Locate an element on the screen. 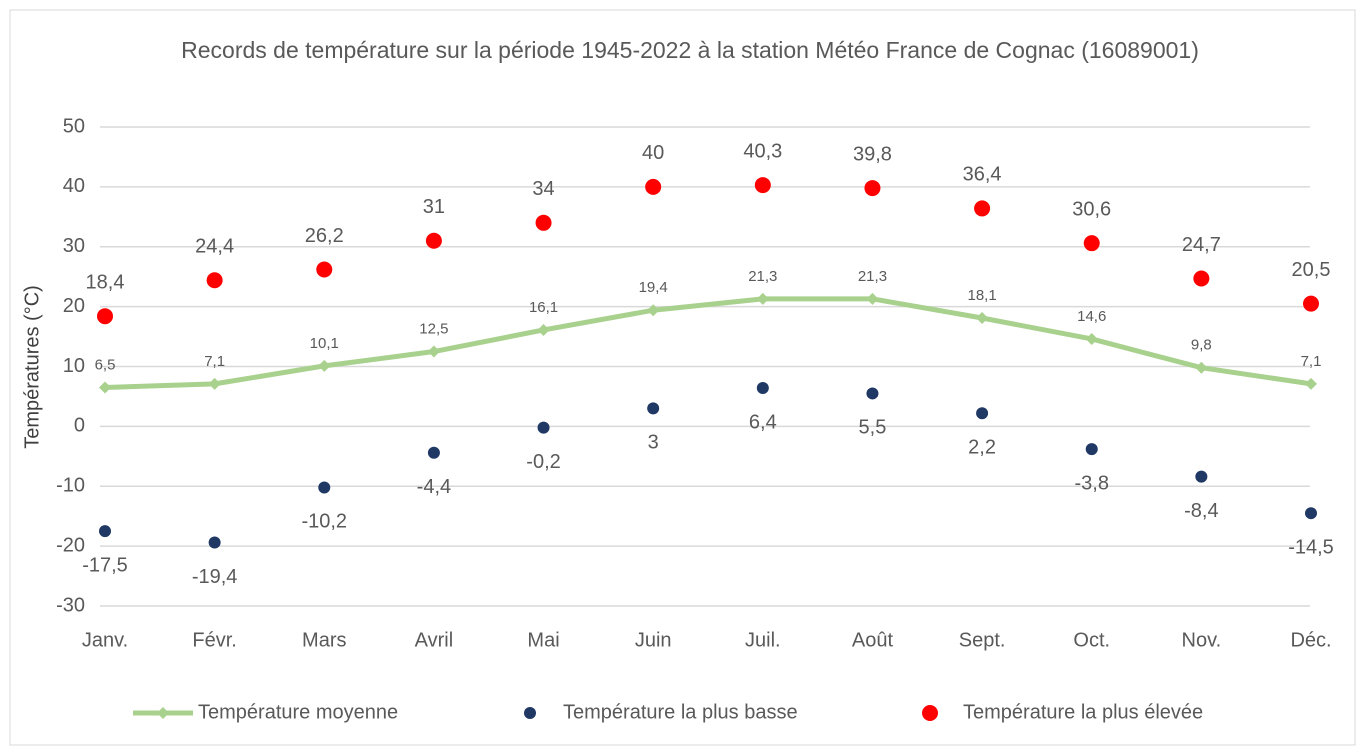 This screenshot has width=1358, height=747. data-label: 24,4 is located at coordinates (214, 247).